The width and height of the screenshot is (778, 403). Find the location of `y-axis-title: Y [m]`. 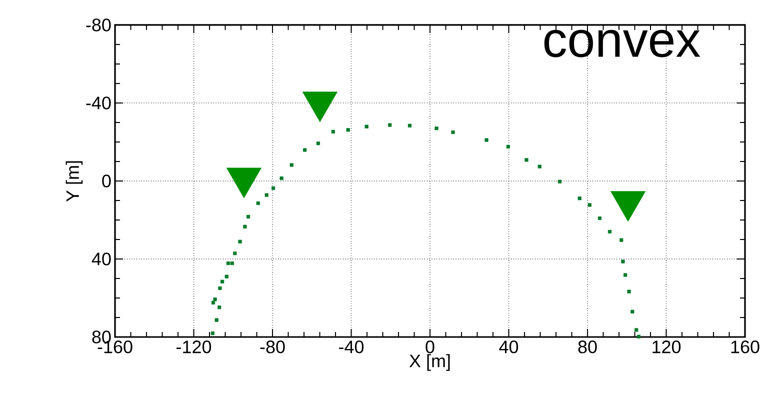

y-axis-title: Y [m] is located at coordinates (74, 181).